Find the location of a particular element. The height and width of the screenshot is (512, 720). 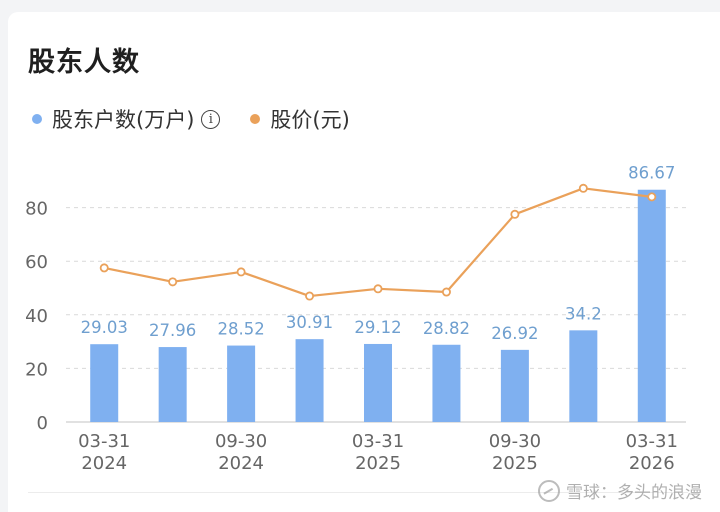

legend-item-holders: 股东户数(万户) i is located at coordinates (126, 119).